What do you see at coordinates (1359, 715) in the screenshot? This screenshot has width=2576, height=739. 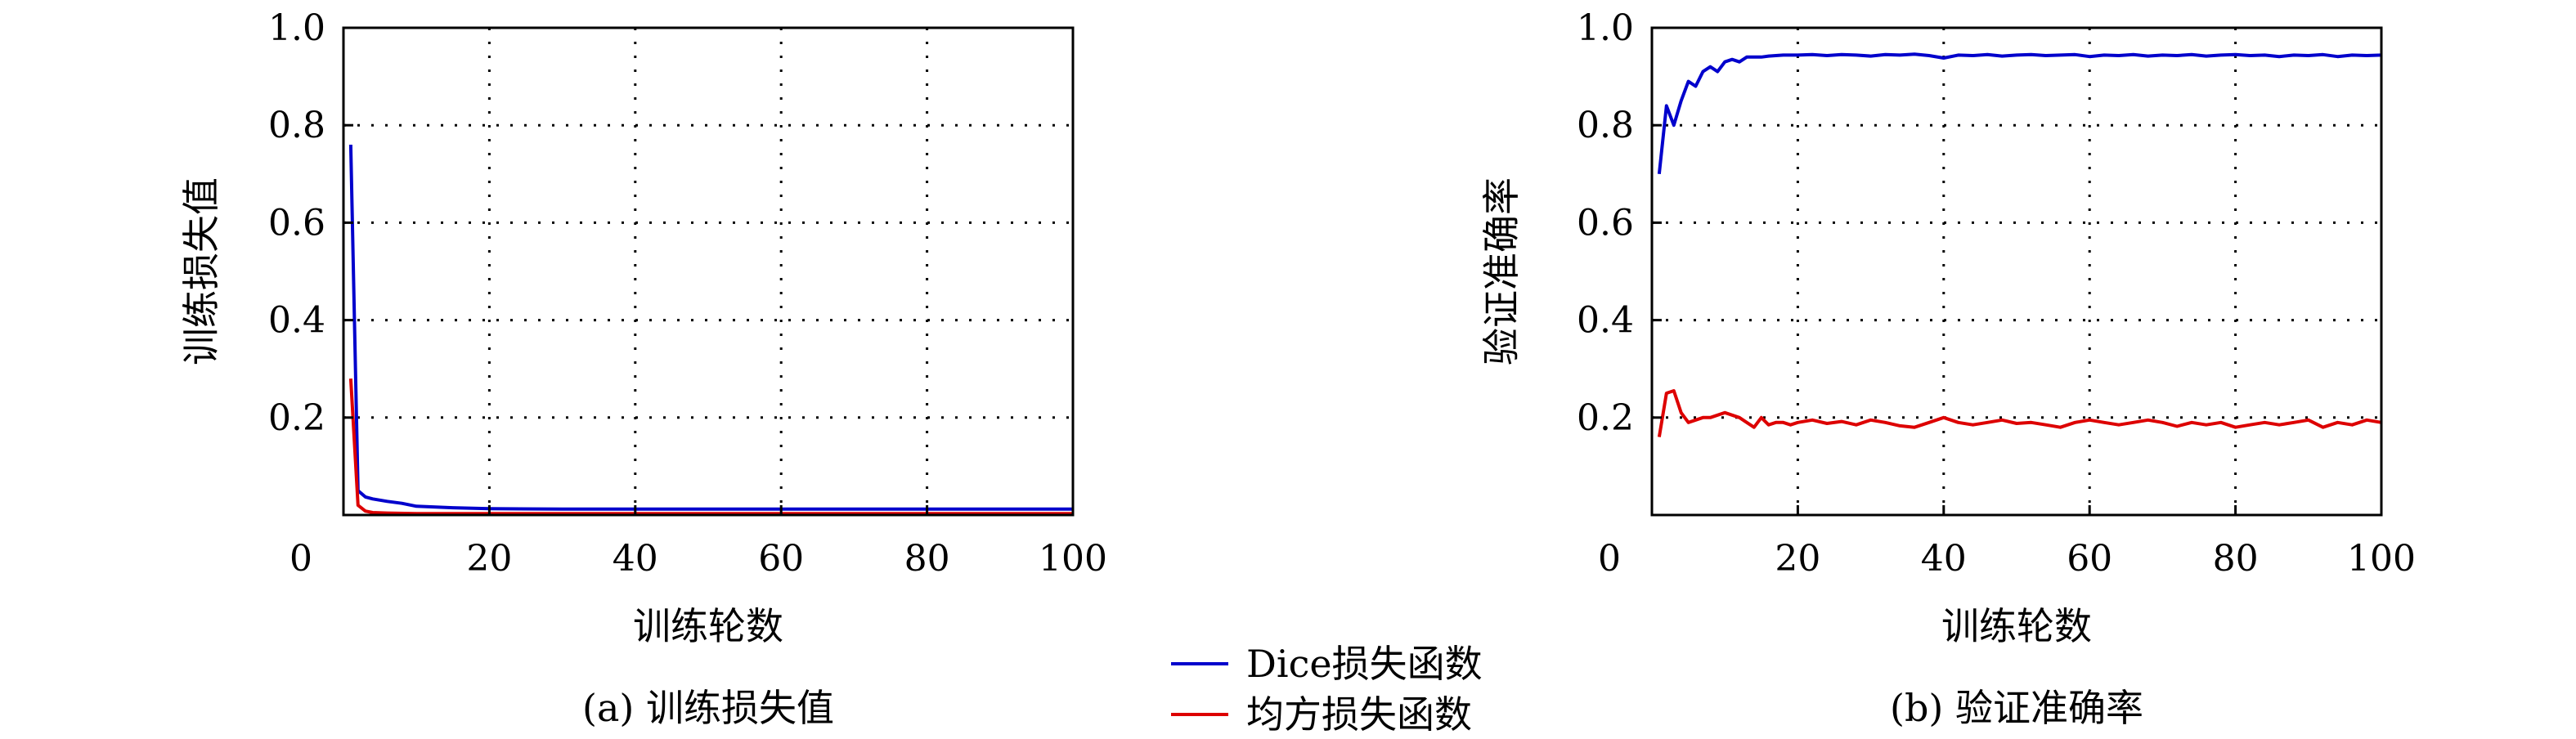 I see `legend-label-mse: 均方损失函数` at bounding box center [1359, 715].